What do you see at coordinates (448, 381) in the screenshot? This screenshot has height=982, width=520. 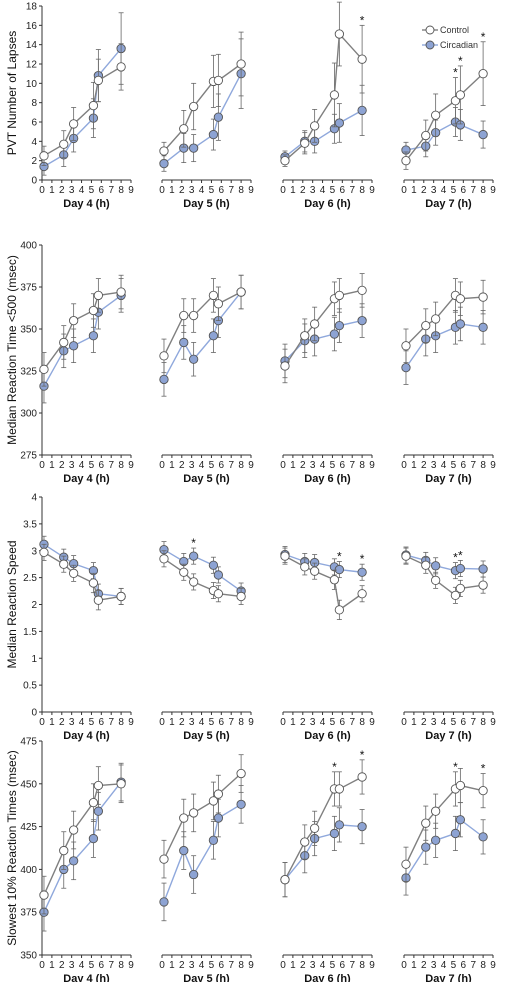 I see `panel-2-4: 0 1 2 3 4 5 6 7 8 9 Day 7 (h)` at bounding box center [448, 381].